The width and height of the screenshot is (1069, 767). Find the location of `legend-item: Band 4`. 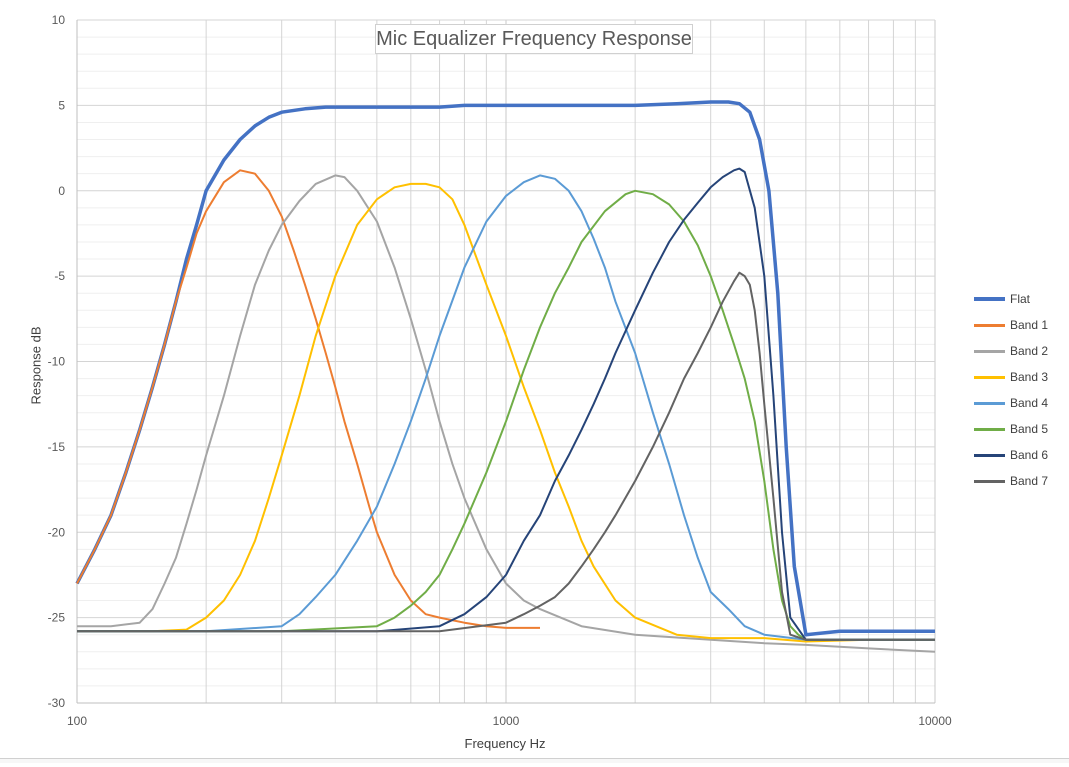

legend-item: Band 4 is located at coordinates (1020, 403).